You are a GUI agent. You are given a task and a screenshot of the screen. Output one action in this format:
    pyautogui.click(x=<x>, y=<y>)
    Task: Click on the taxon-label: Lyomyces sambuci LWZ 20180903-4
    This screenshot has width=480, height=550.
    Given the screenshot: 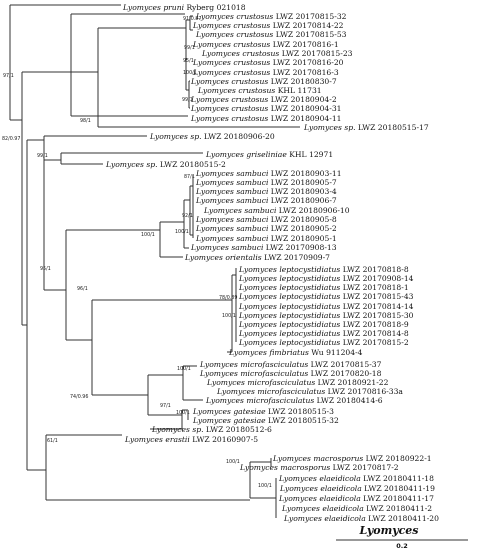 What is the action you would take?
    pyautogui.click(x=266, y=191)
    